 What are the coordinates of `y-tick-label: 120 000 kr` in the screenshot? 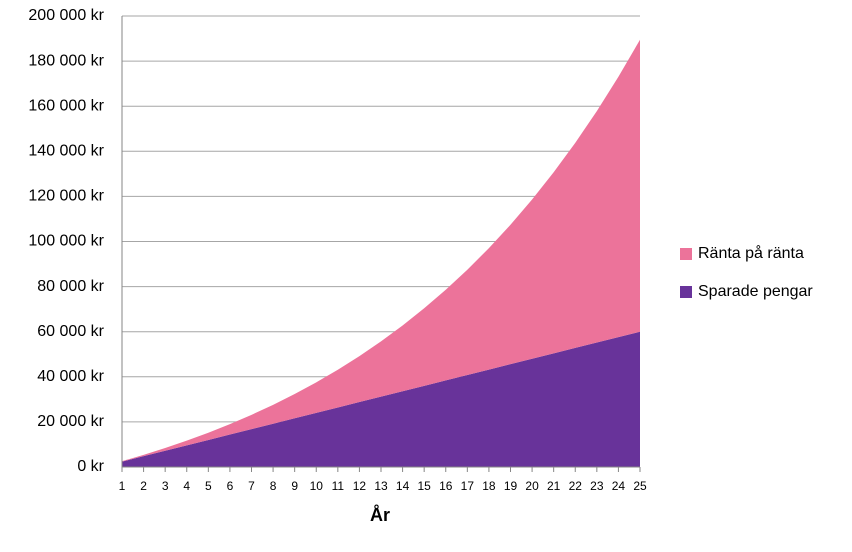 It's located at (66, 196).